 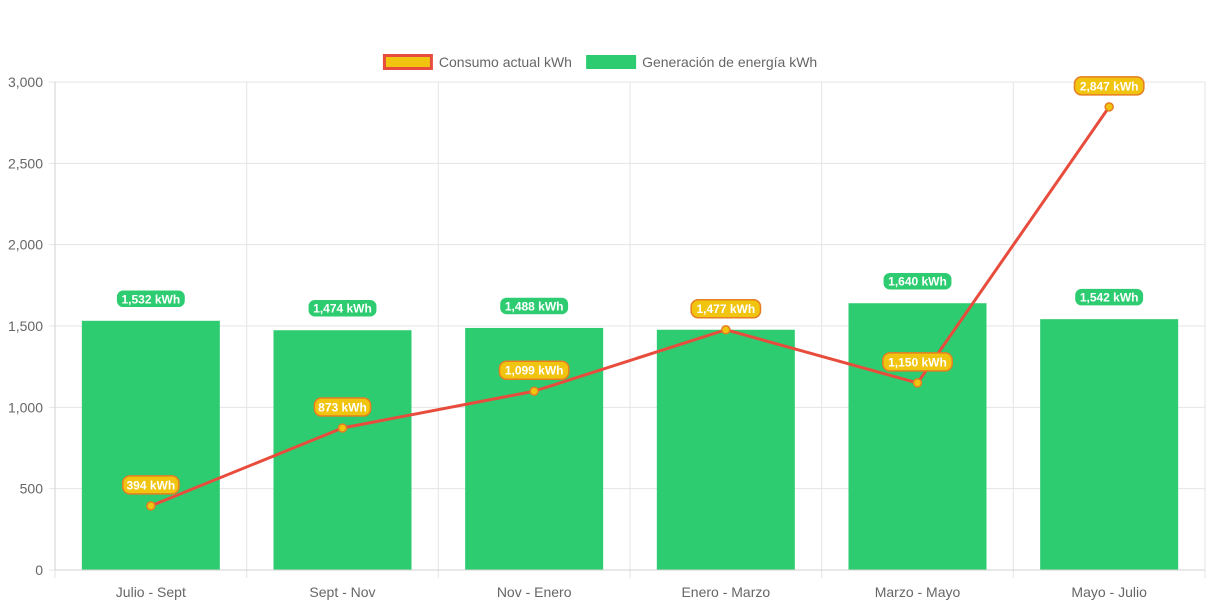 I want to click on line-data-label-text: 394 kWh, so click(x=150, y=485).